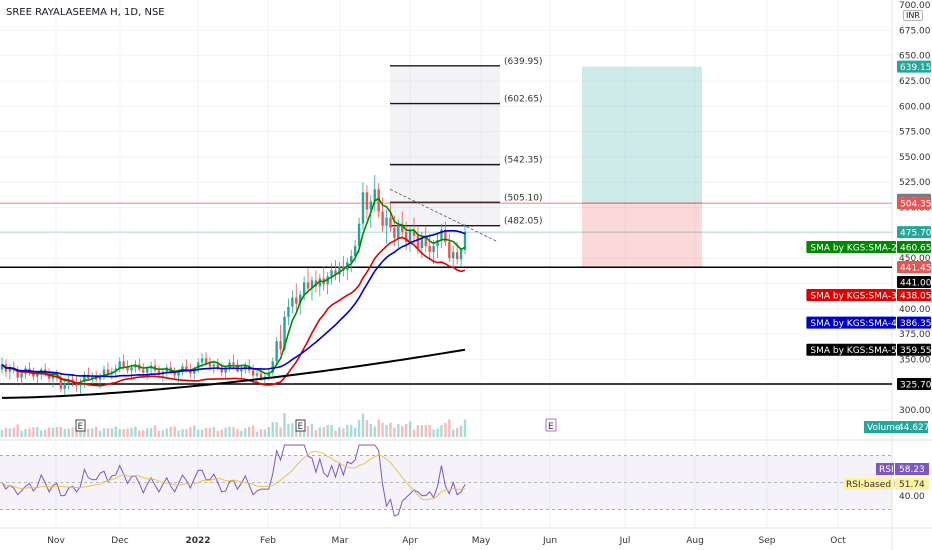 The width and height of the screenshot is (932, 550). What do you see at coordinates (523, 198) in the screenshot?
I see `fib-label-3: (505.10)` at bounding box center [523, 198].